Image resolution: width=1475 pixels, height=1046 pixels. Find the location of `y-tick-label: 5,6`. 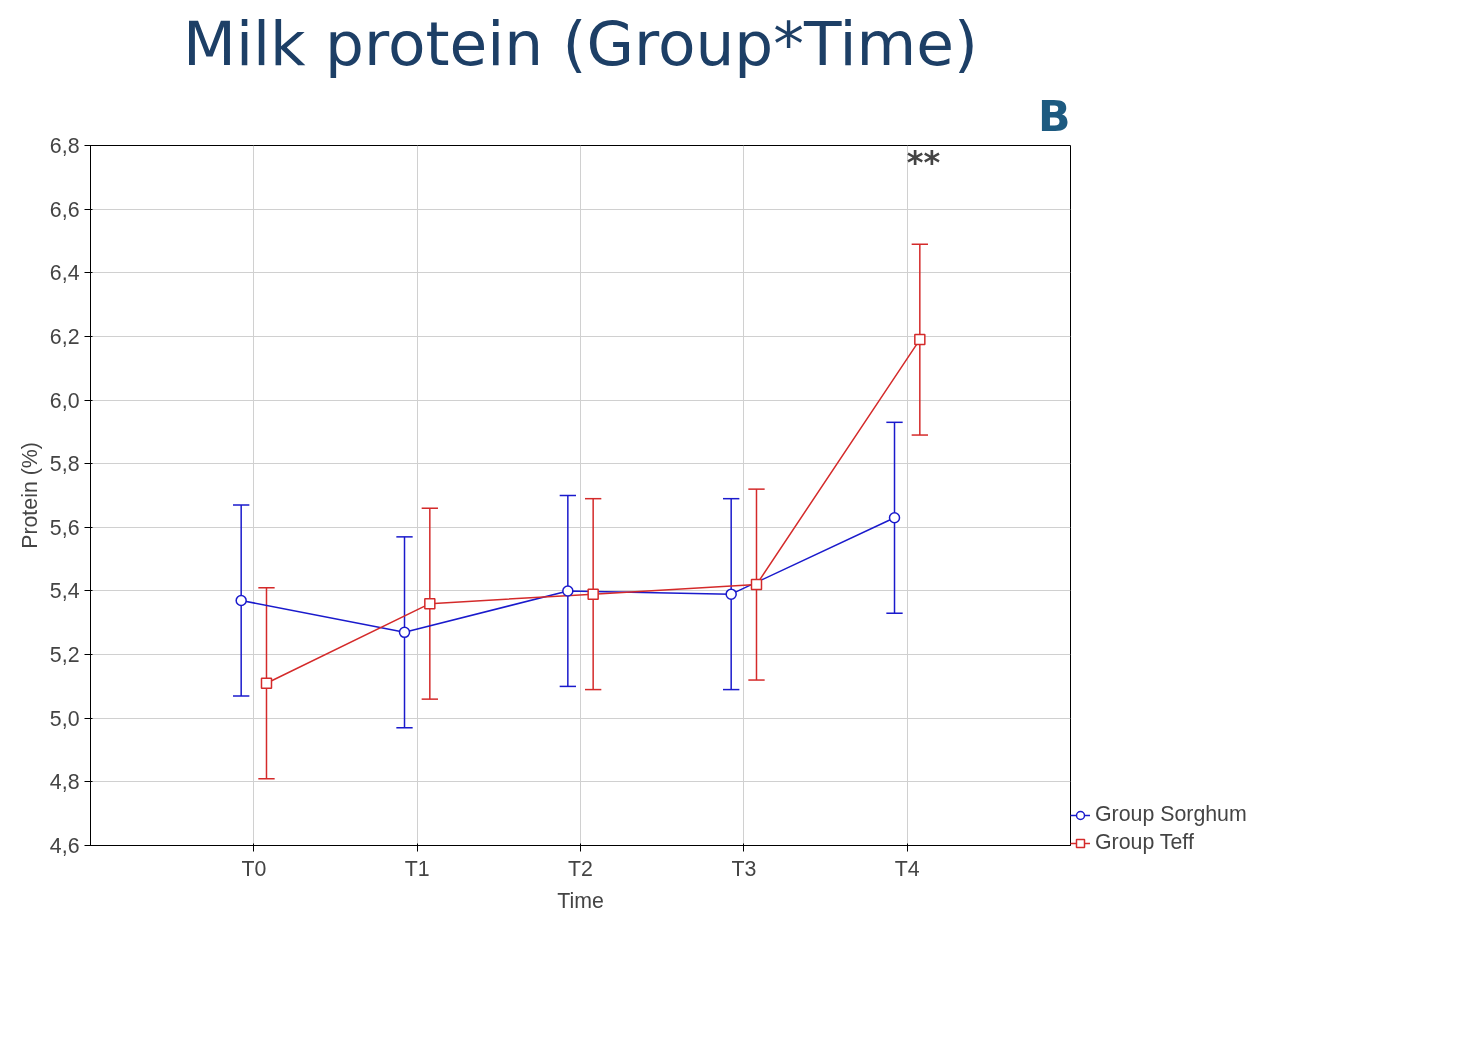

y-tick-label: 5,6 is located at coordinates (64, 527).